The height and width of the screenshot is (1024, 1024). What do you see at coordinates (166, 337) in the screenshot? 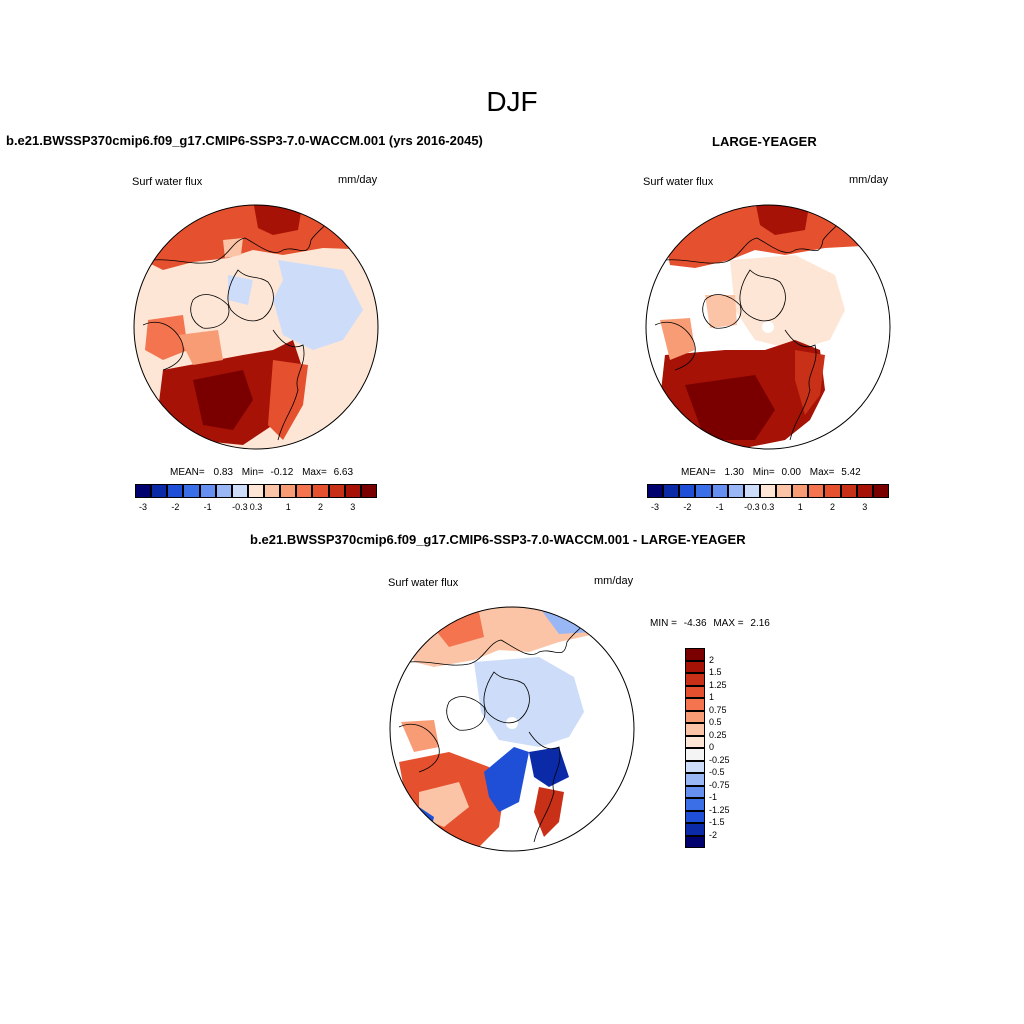
I see `left-field-west-atlantic` at bounding box center [166, 337].